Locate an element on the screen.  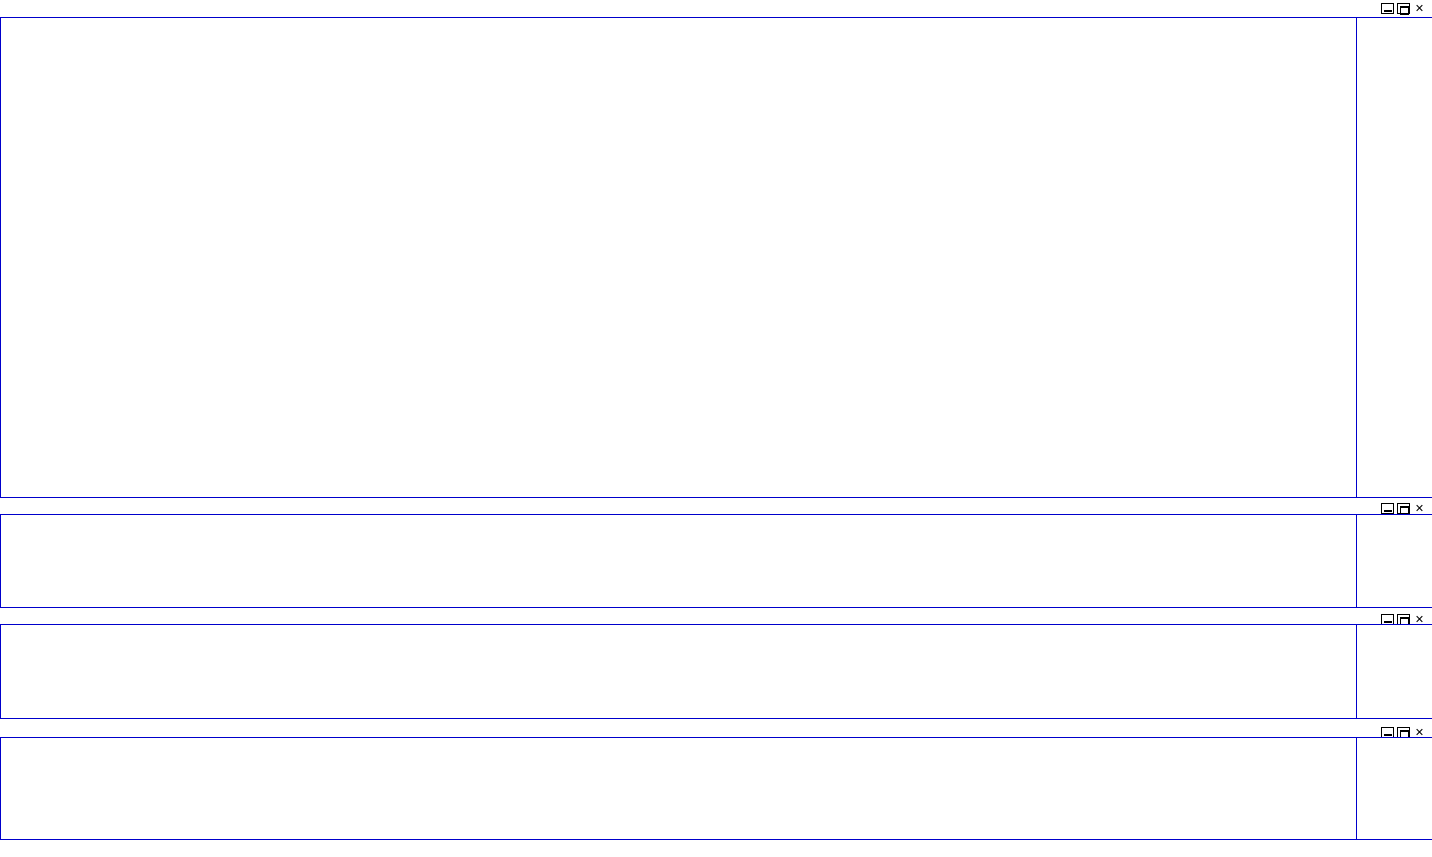
volume-panel is located at coordinates (678, 788).